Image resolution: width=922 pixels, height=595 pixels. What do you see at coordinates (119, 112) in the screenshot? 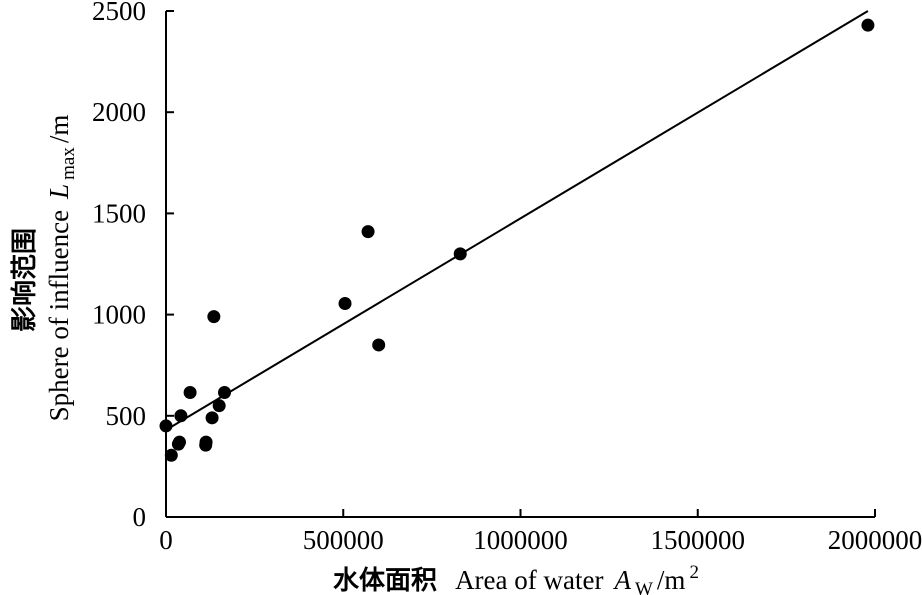
I see `y-tick-label: 2000` at bounding box center [119, 112].